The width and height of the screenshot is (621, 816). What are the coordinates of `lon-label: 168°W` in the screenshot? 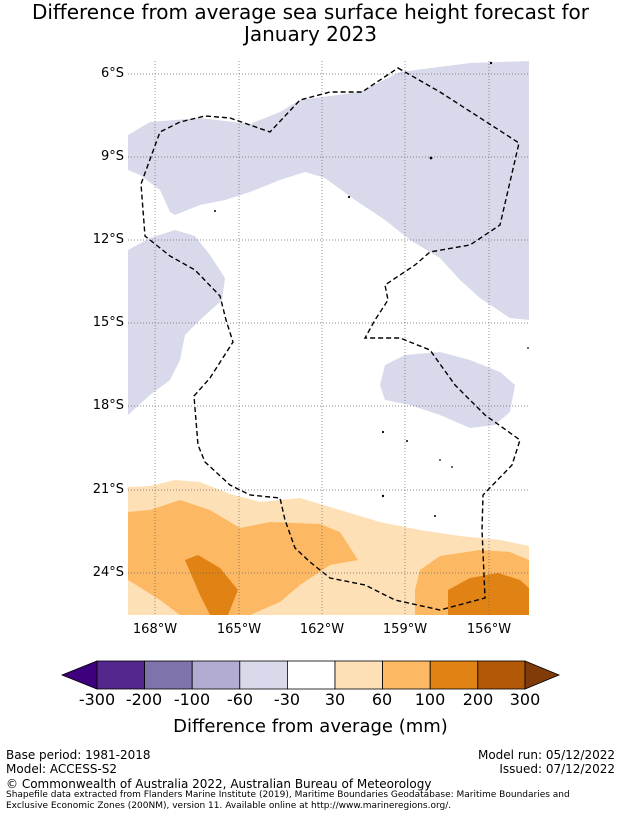 It's located at (155, 629).